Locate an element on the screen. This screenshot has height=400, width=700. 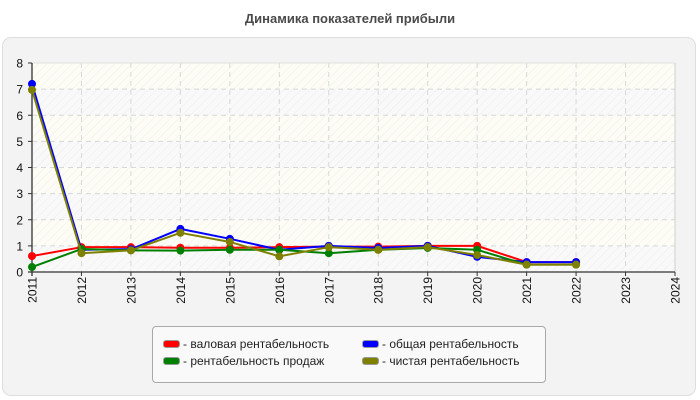
x-tick-label: 2012 is located at coordinates (82, 290).